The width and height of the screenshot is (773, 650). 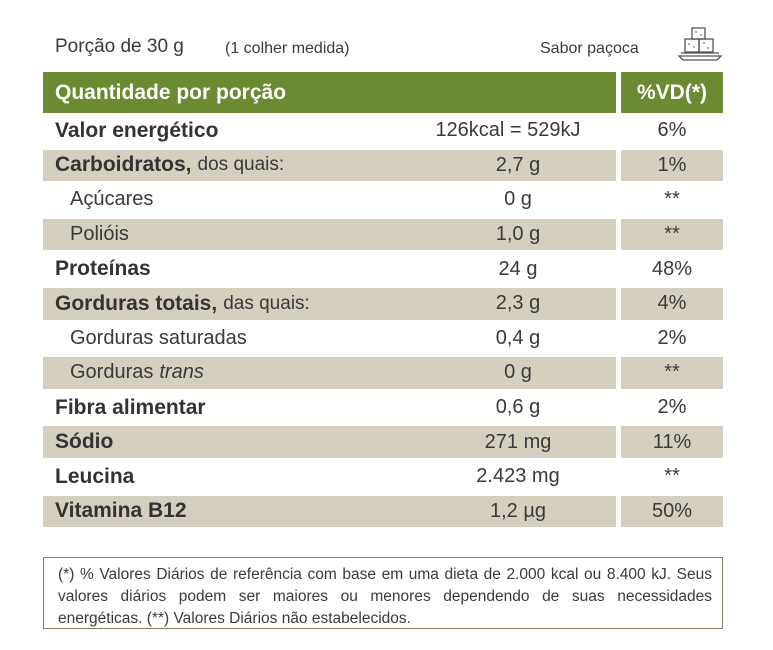 What do you see at coordinates (137, 372) in the screenshot?
I see `nutrient-name: Gorduras trans` at bounding box center [137, 372].